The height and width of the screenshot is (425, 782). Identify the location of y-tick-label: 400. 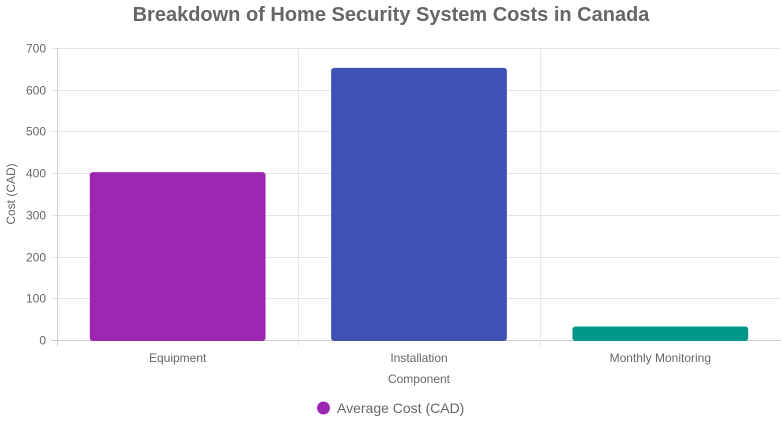
(36, 174).